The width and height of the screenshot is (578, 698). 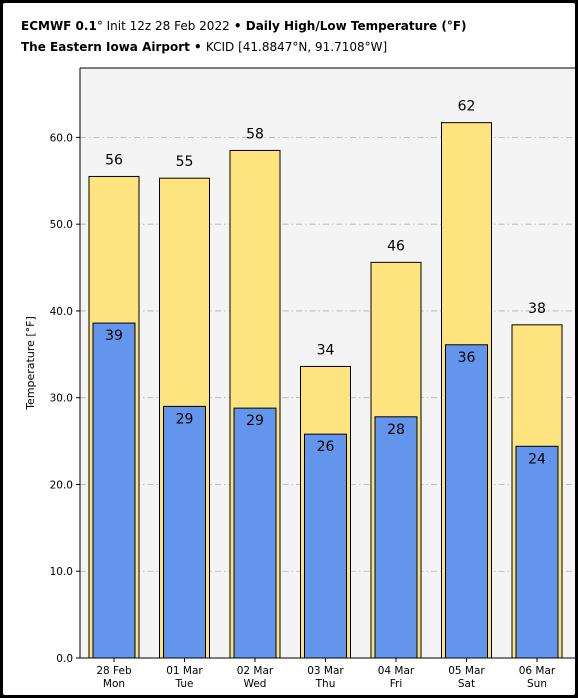 I want to click on low-value-label: 36, so click(x=467, y=358).